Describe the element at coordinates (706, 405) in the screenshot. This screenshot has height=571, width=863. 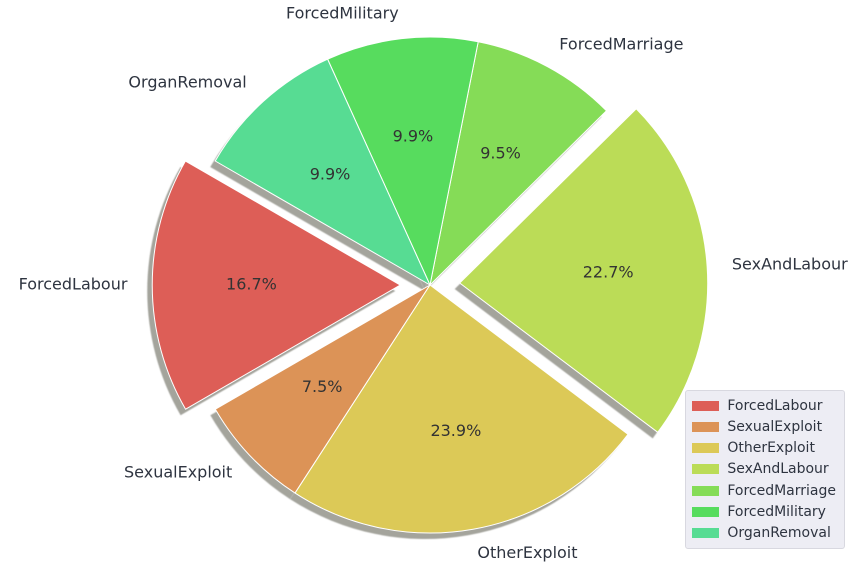
I see `legend-swatch-forced-labour` at that location.